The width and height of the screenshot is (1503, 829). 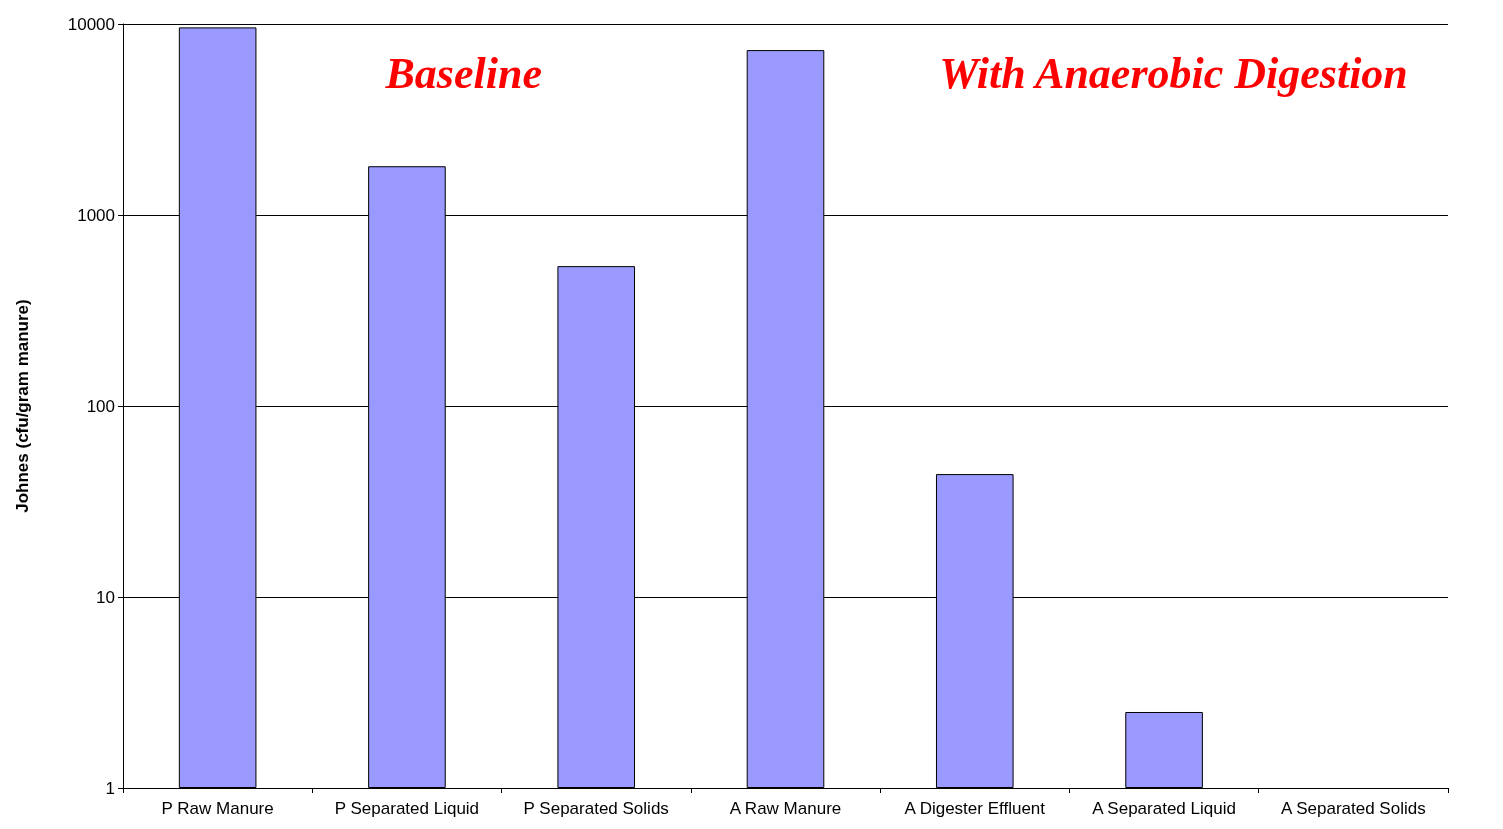 I want to click on y-tick-label: 10000, so click(x=91, y=24).